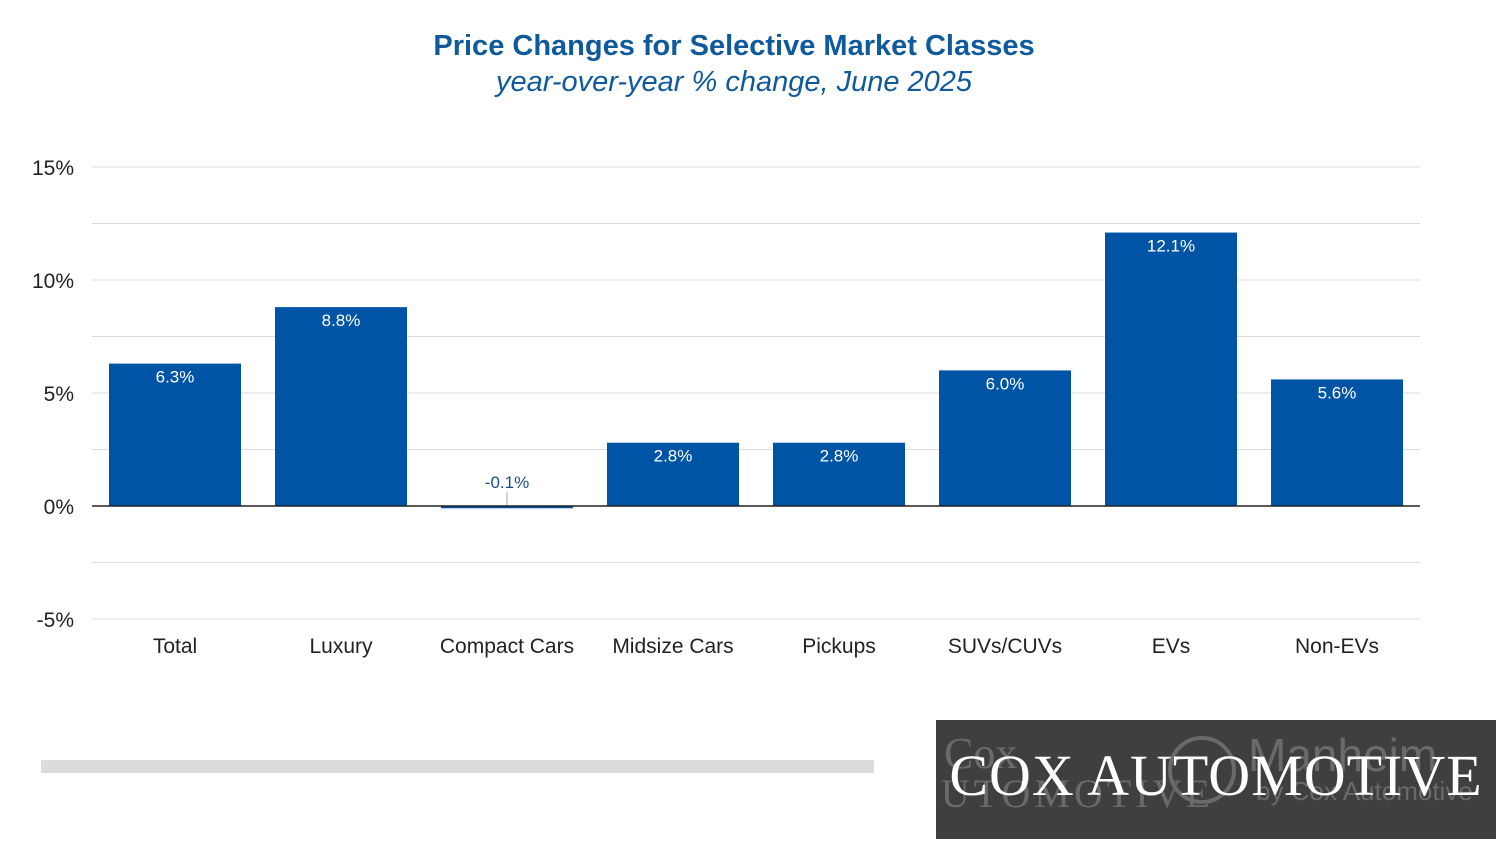 The image size is (1500, 844). Describe the element at coordinates (55, 620) in the screenshot. I see `y-tick-label: -5%` at that location.